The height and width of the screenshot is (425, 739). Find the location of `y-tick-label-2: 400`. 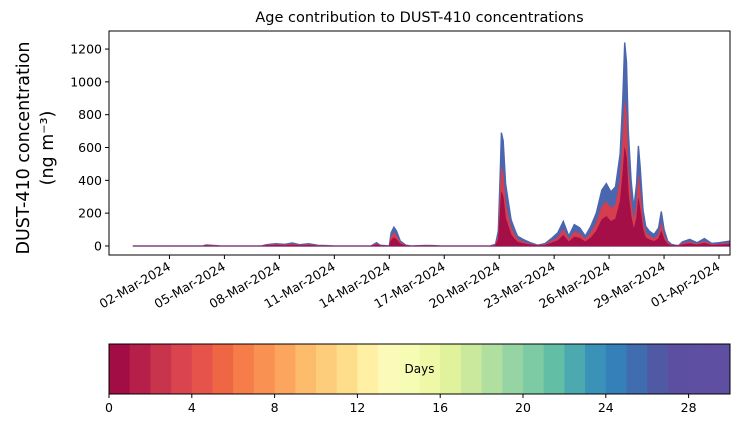

y-tick-label-2: 400 is located at coordinates (90, 180).